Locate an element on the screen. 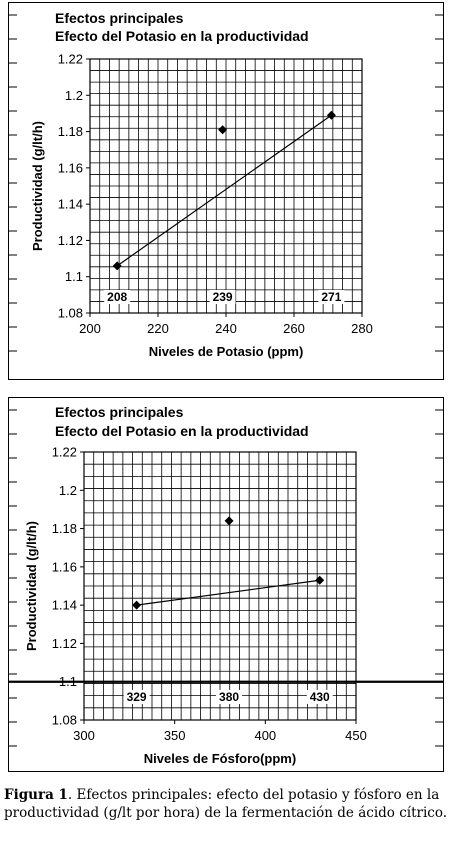  point-annotation: 380 is located at coordinates (229, 697).